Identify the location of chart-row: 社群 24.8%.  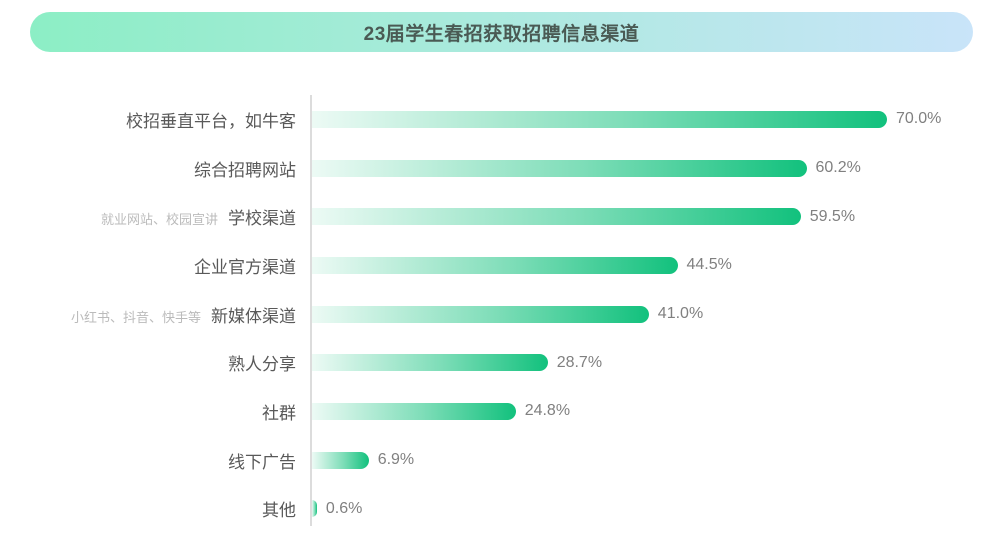
(501, 411).